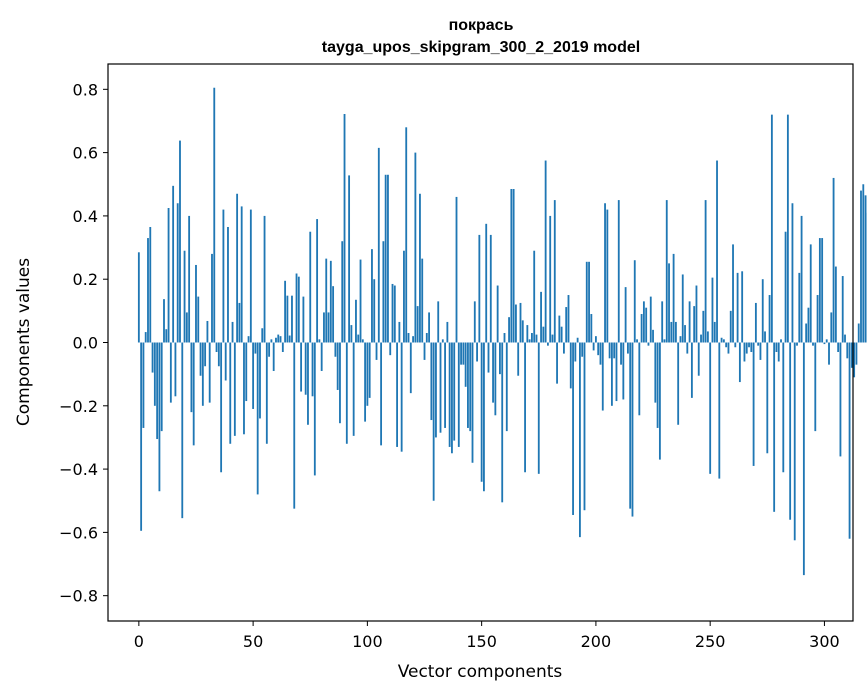  What do you see at coordinates (24, 342) in the screenshot?
I see `y-axis-label: Components values` at bounding box center [24, 342].